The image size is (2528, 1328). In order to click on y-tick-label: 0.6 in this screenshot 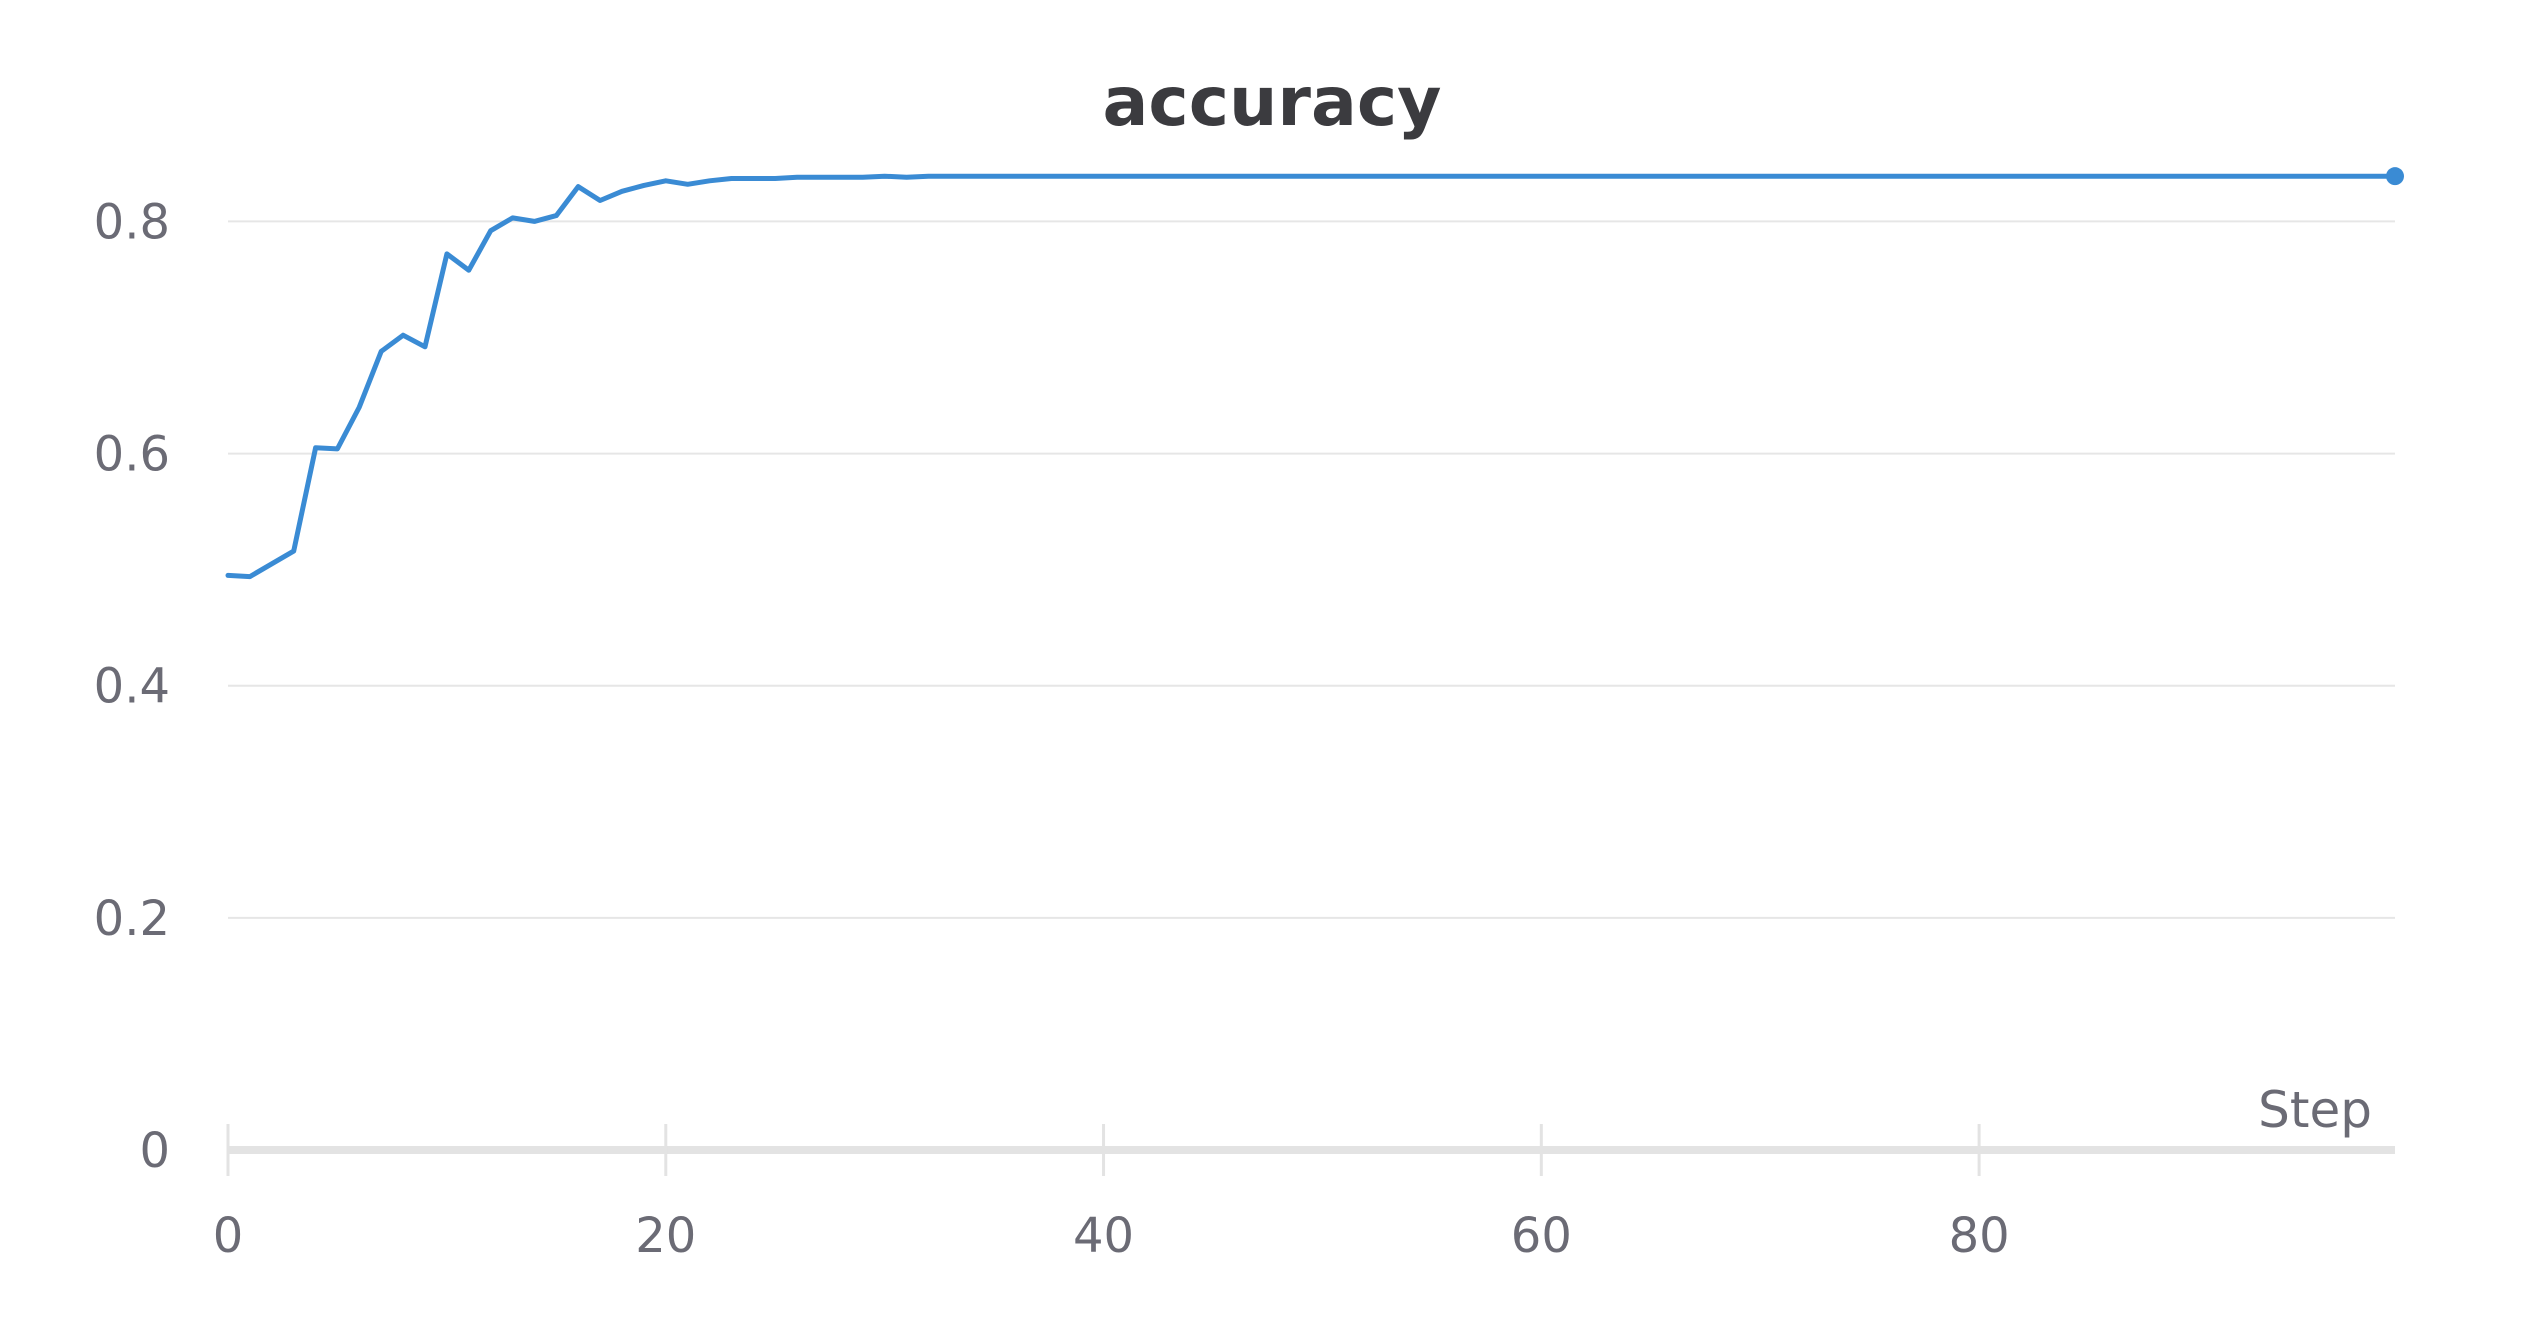, I will do `click(132, 455)`.